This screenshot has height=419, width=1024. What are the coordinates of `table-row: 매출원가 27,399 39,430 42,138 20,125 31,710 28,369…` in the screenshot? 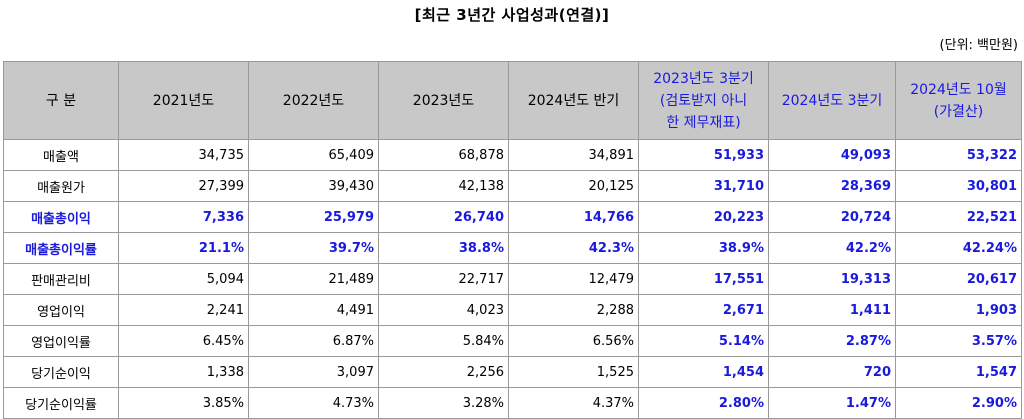 It's located at (512, 186).